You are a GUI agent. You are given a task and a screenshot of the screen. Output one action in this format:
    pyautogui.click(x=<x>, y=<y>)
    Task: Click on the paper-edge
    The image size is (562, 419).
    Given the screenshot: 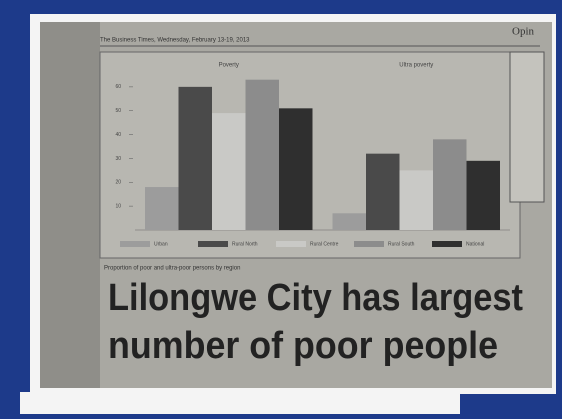 What is the action you would take?
    pyautogui.click(x=240, y=405)
    